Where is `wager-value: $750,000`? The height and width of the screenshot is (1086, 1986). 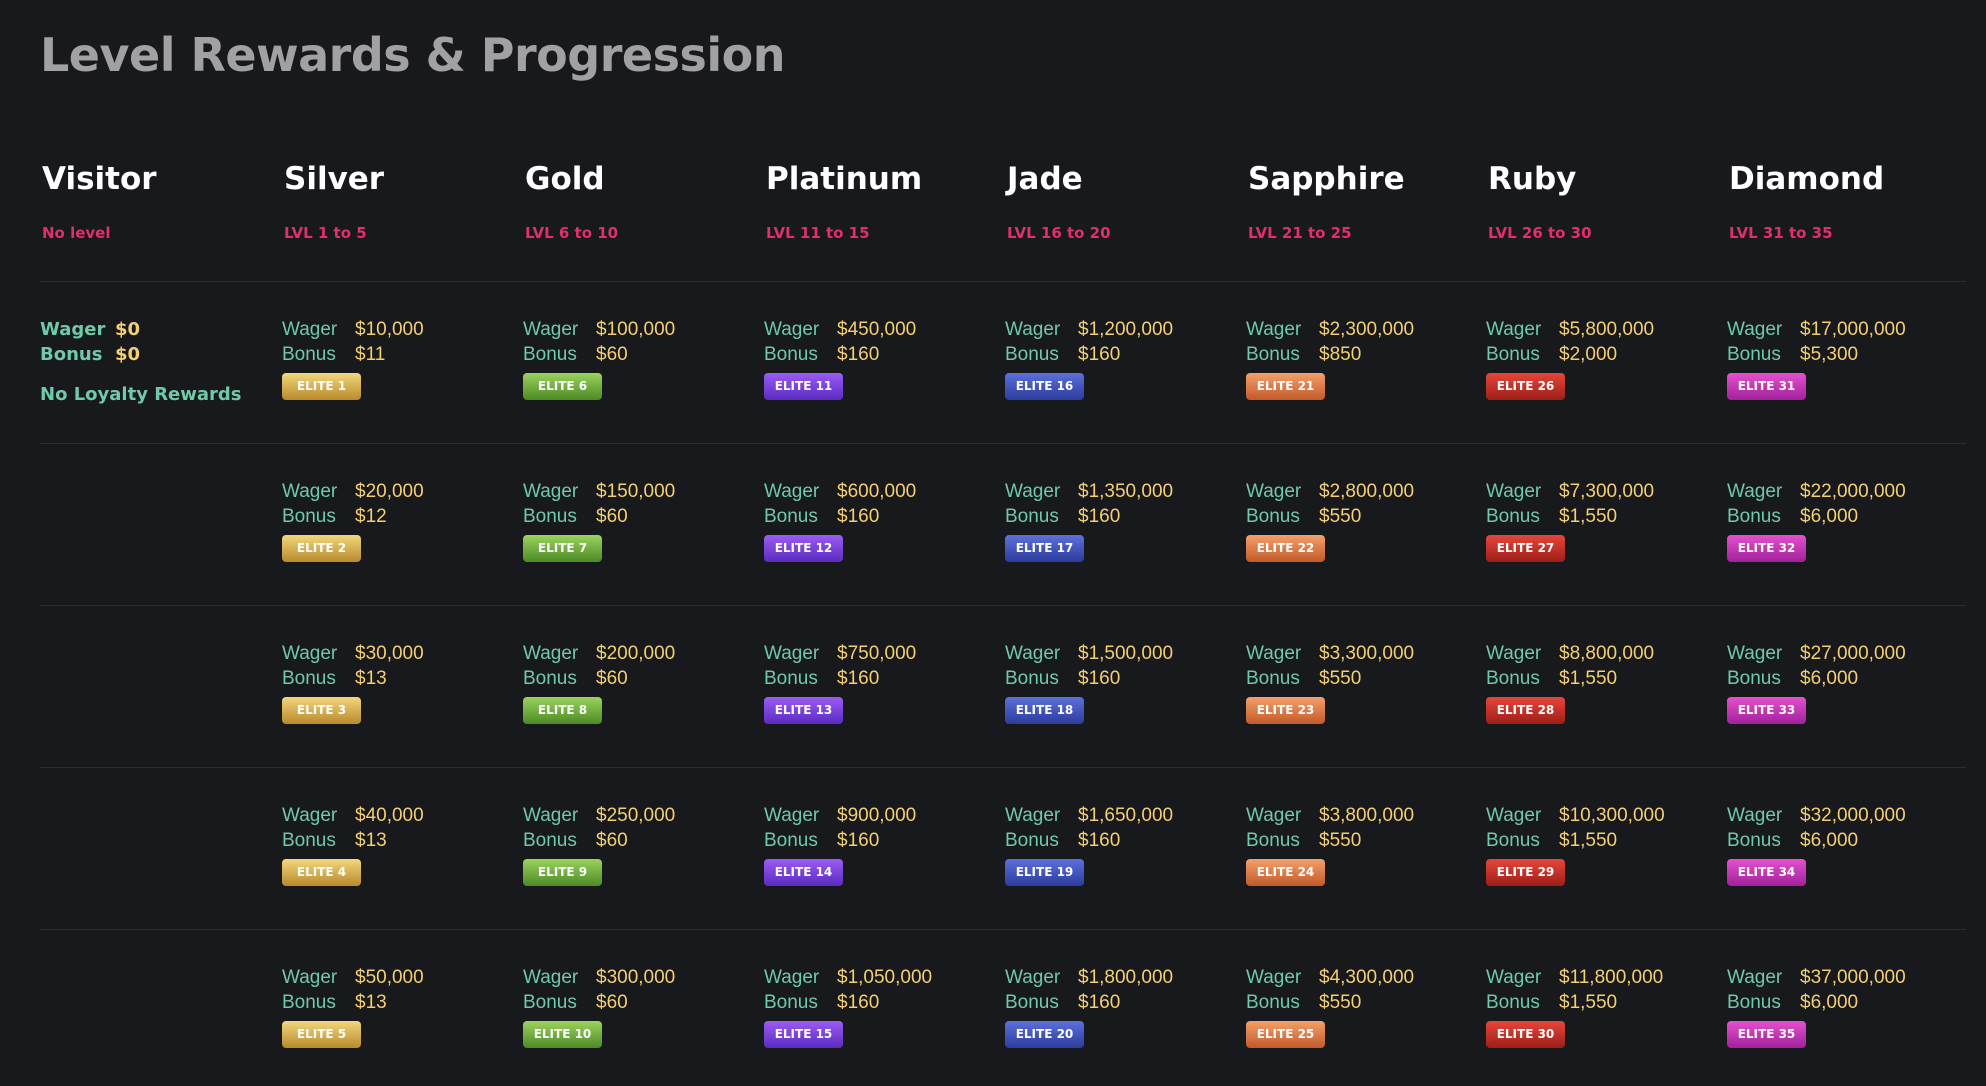
wager-value: $750,000 is located at coordinates (877, 653).